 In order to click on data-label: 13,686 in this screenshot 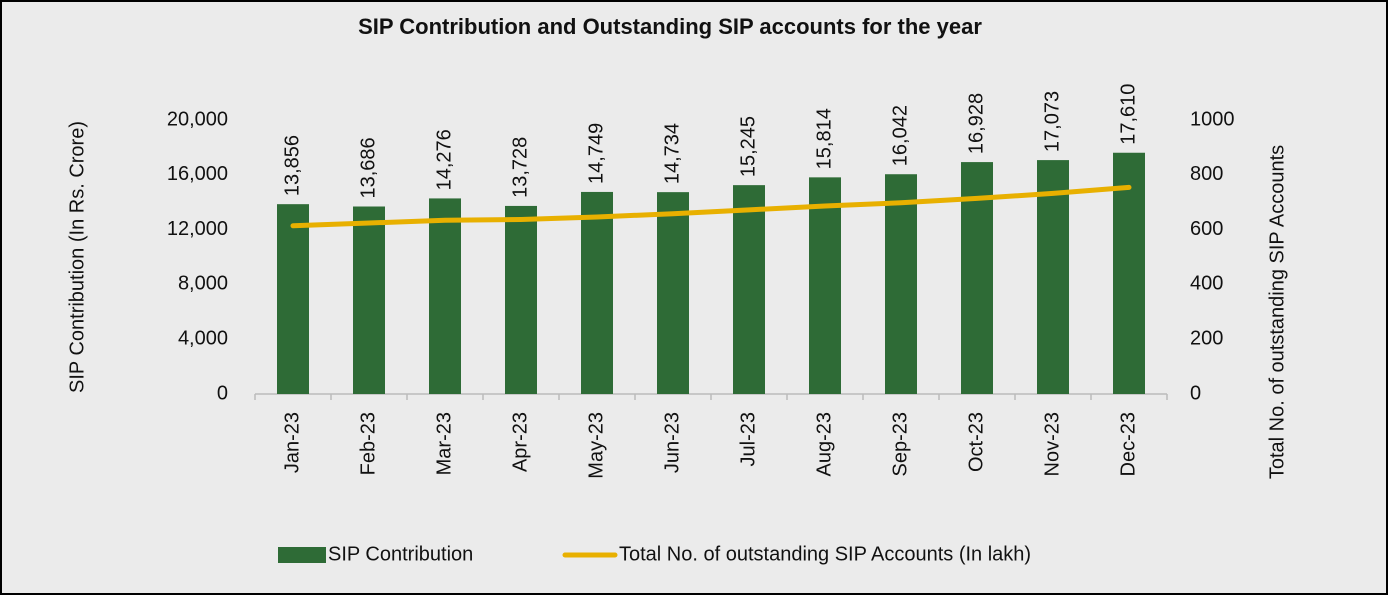, I will do `click(368, 167)`.